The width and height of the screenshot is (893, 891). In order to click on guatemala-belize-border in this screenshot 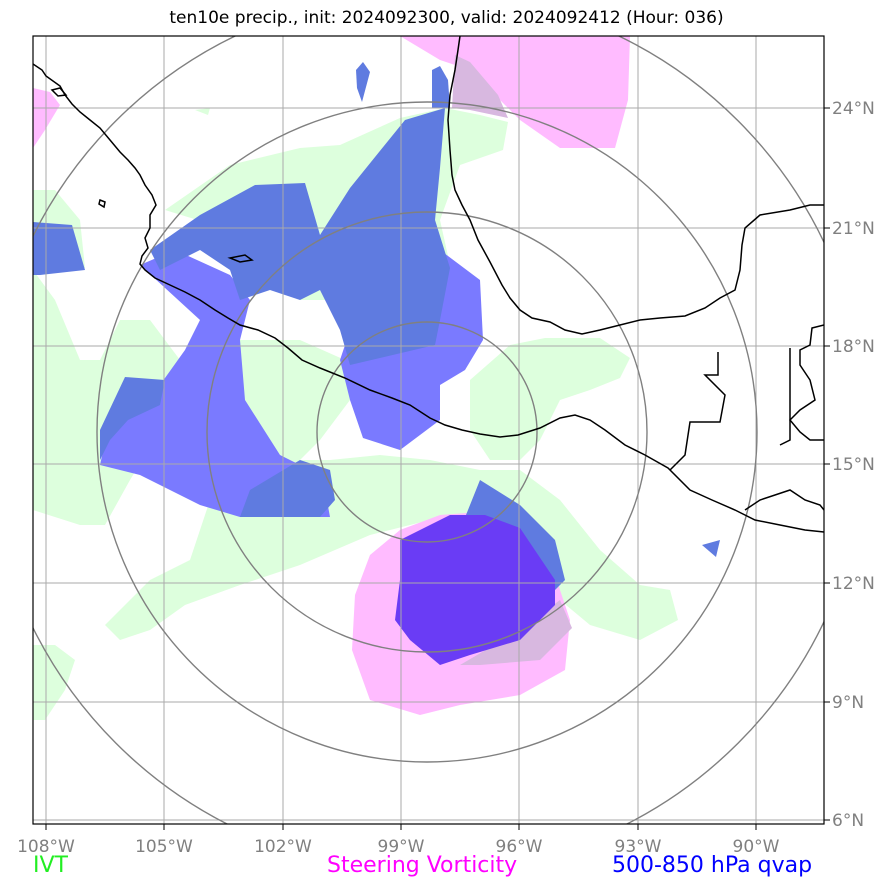, I will do `click(785, 397)`.